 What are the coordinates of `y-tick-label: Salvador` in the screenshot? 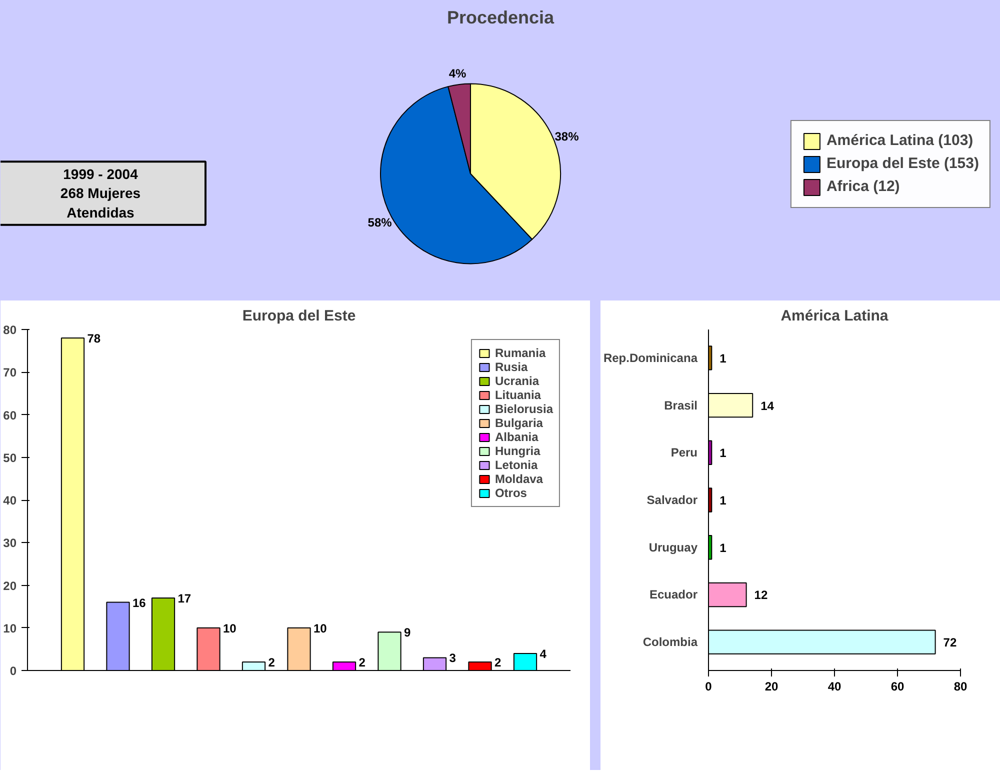 It's located at (672, 500).